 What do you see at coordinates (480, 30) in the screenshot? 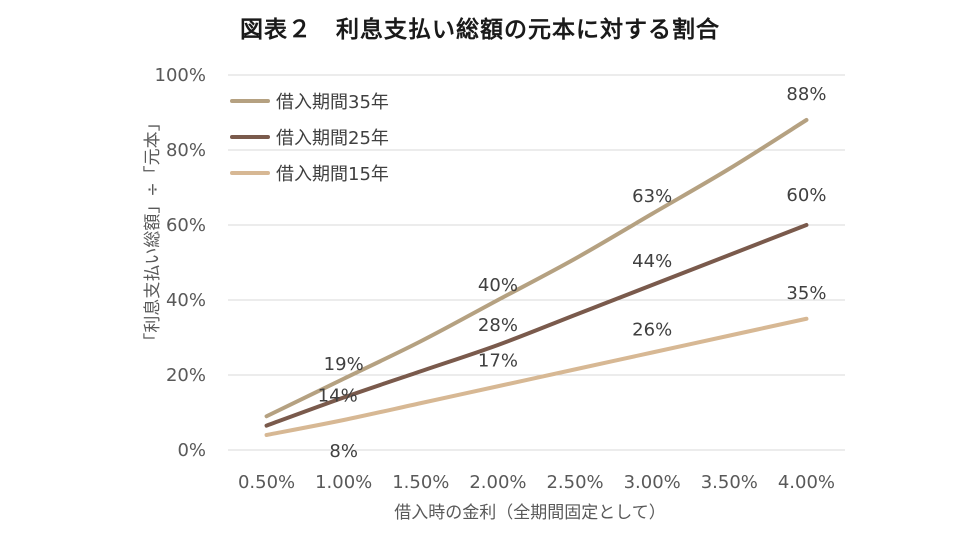
I see `chart-title: 図表２ 利息支払い総額の元本に対する割合` at bounding box center [480, 30].